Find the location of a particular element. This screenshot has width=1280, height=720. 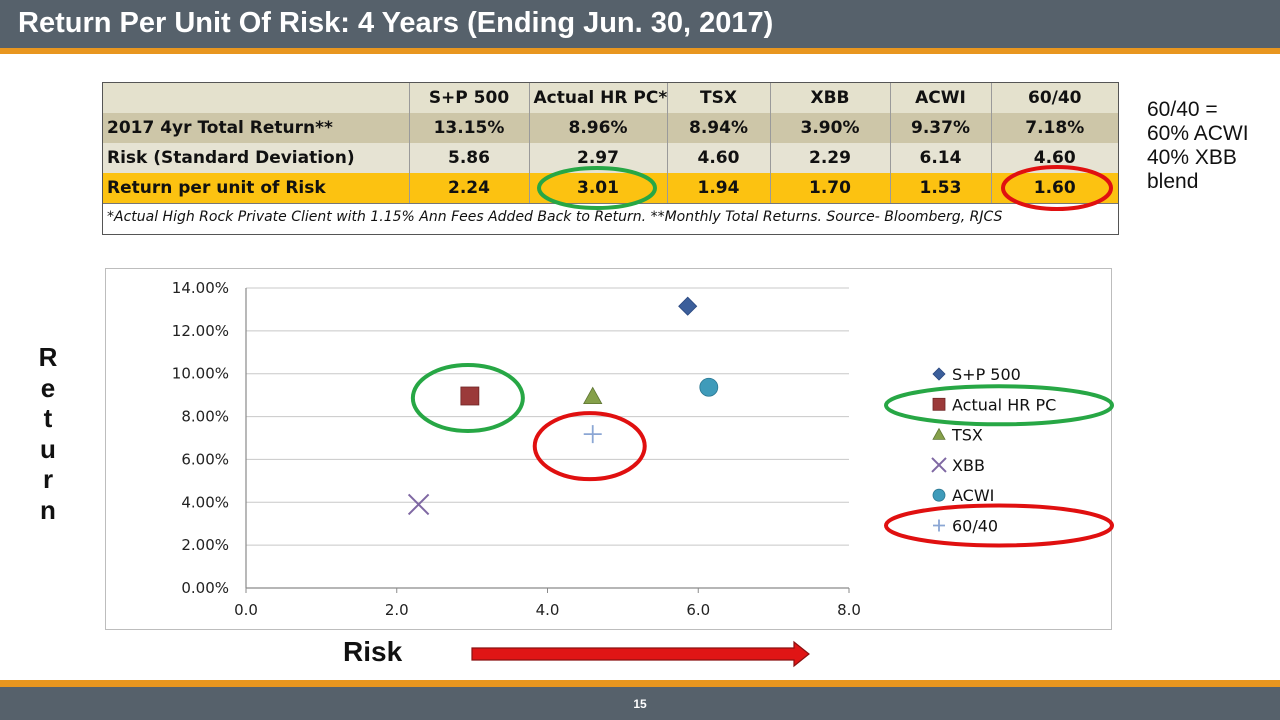

blend-note-line: 60% ACWI is located at coordinates (1198, 133).